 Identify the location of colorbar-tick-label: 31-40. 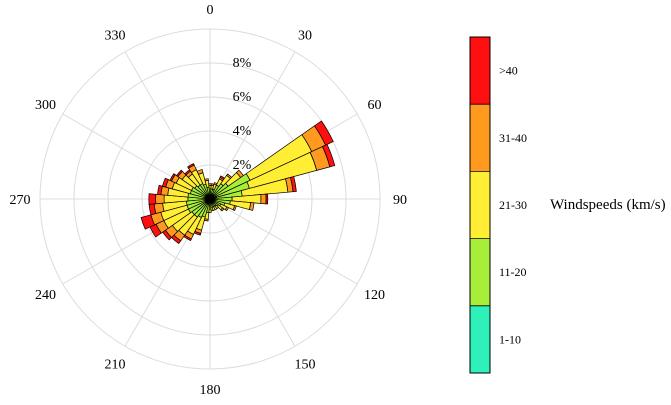
(513, 138).